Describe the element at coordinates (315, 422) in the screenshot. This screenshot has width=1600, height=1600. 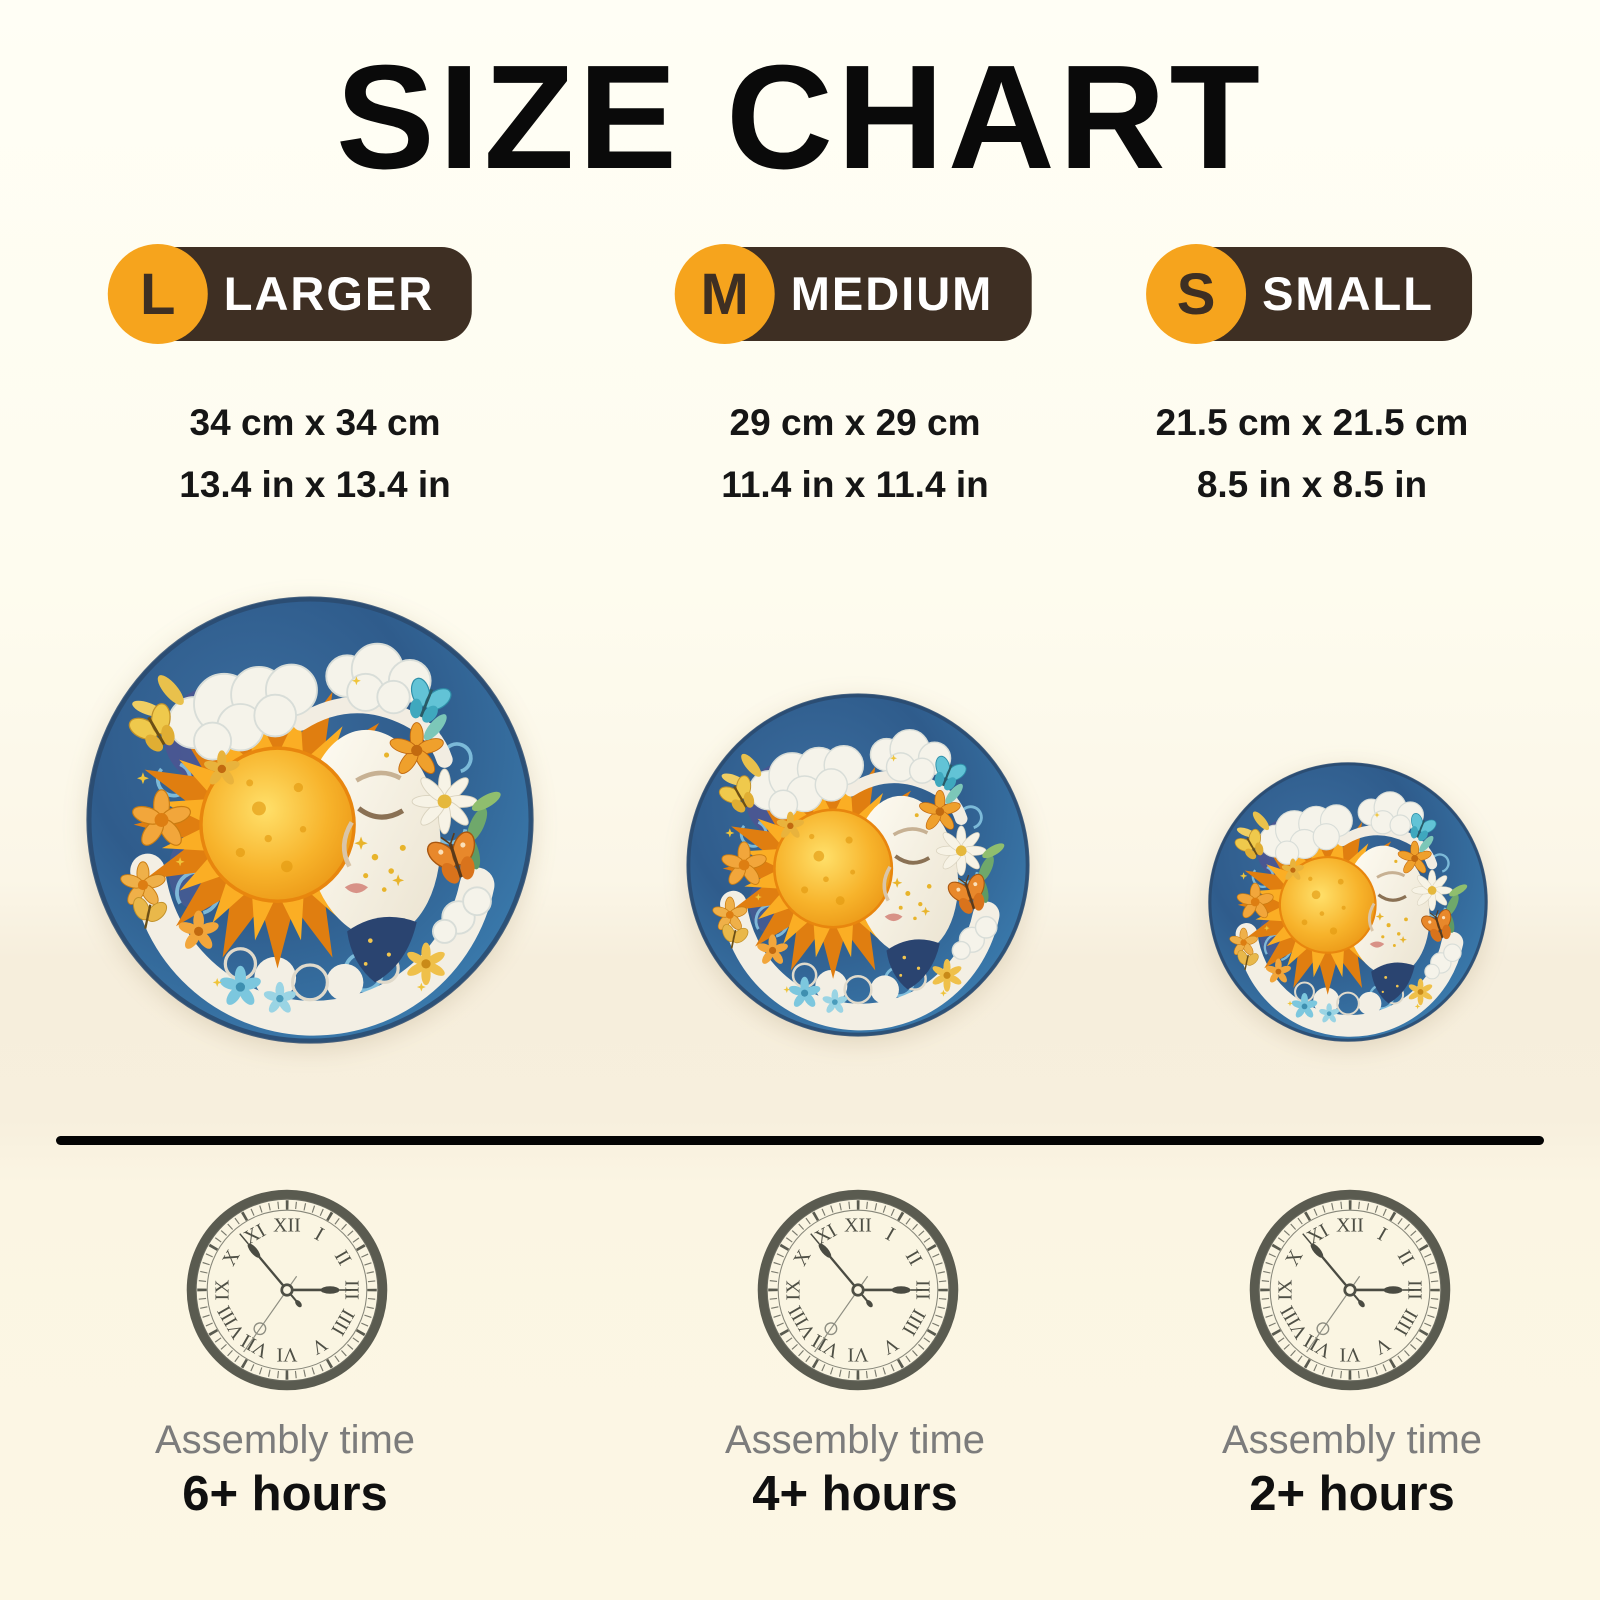
I see `dimension-cm: 34 cm x 34 cm` at that location.